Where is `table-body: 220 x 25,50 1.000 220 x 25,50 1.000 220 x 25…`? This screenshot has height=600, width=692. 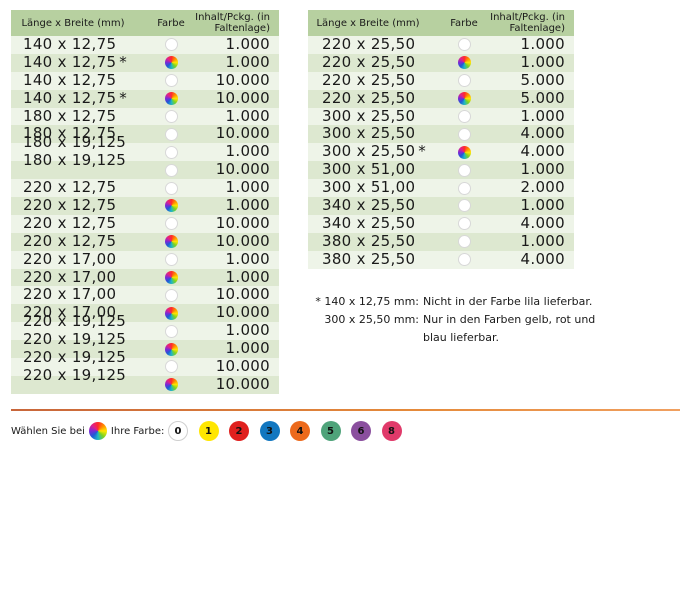
table-body: 220 x 25,50 1.000 220 x 25,50 1.000 220 x 25… is located at coordinates (441, 152).